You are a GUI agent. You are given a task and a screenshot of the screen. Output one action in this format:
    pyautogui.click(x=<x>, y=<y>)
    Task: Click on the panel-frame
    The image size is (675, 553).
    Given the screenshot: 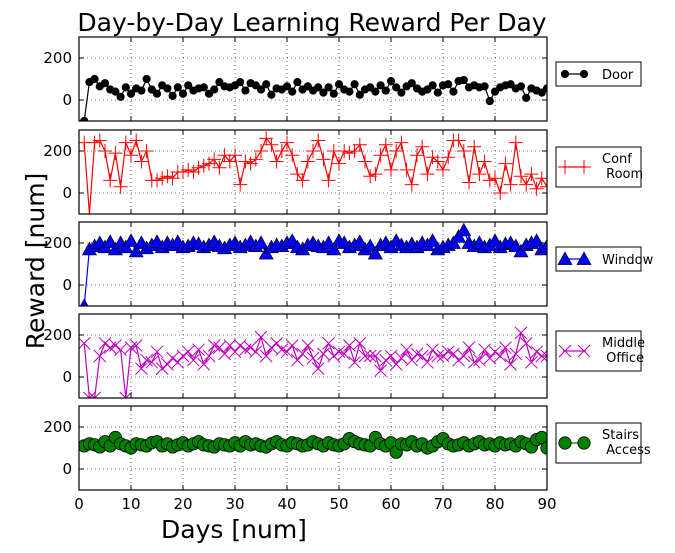 What is the action you would take?
    pyautogui.click(x=313, y=264)
    